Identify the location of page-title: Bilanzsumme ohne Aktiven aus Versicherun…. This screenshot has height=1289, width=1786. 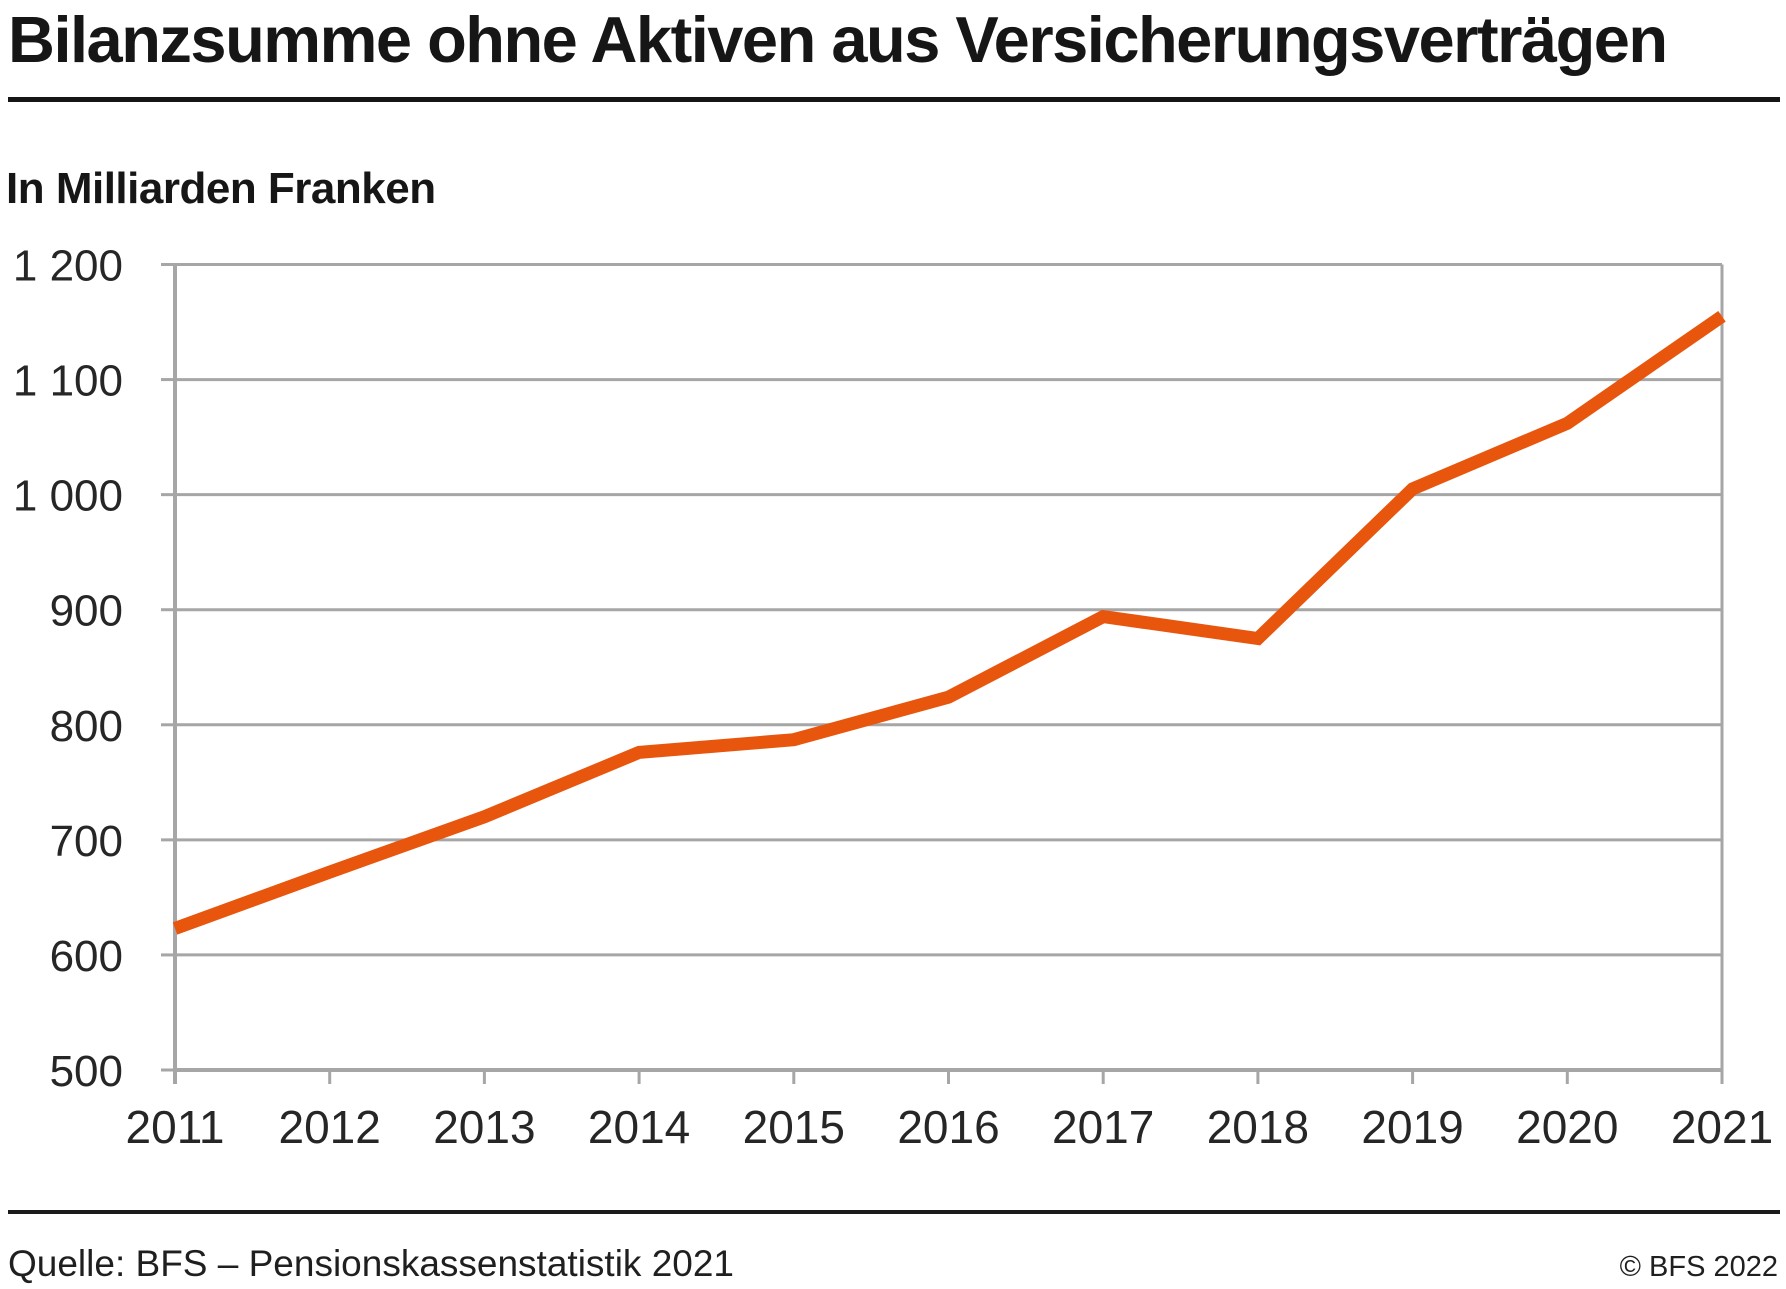
(838, 39).